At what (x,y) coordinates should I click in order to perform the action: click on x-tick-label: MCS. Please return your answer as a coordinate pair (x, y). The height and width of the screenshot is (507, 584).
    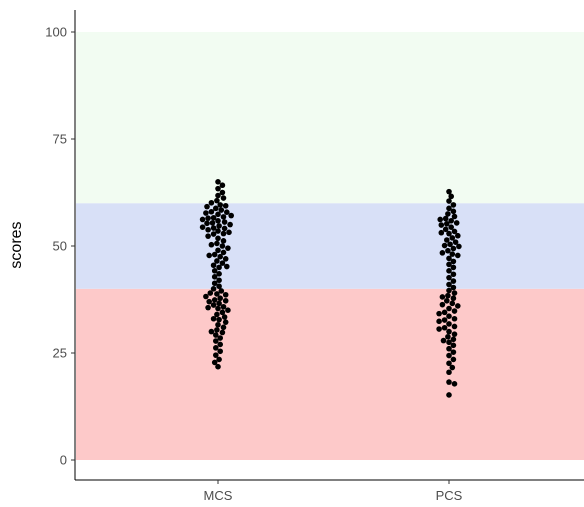
    Looking at the image, I should click on (218, 495).